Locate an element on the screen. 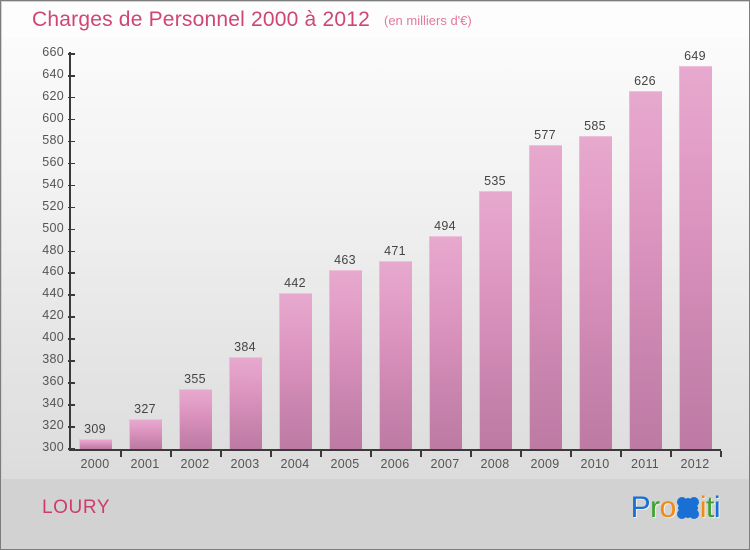 The height and width of the screenshot is (550, 750). y-axis-tick-label: 340 is located at coordinates (53, 403).